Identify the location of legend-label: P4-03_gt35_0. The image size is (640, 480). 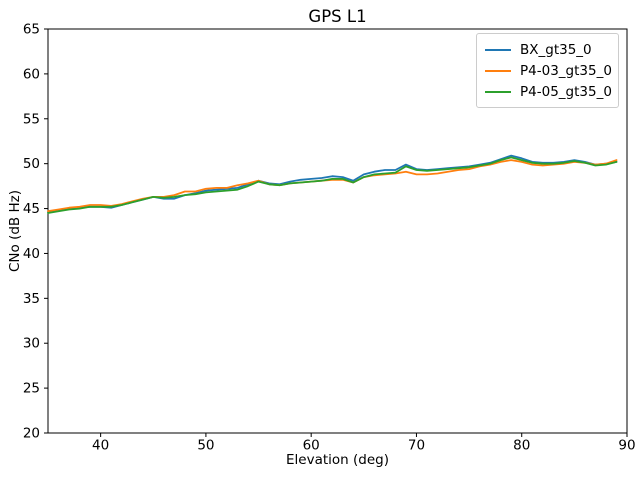
(566, 70).